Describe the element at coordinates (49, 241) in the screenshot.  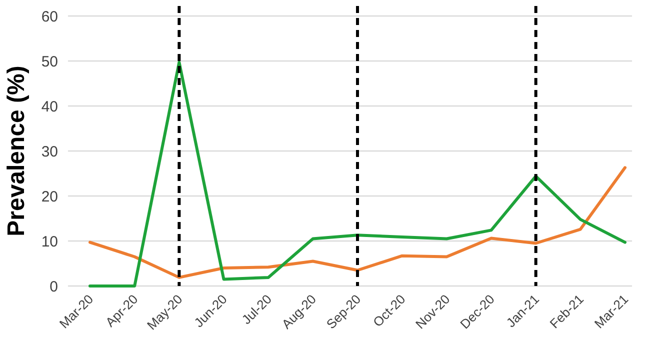
I see `y-tick-label: 10` at that location.